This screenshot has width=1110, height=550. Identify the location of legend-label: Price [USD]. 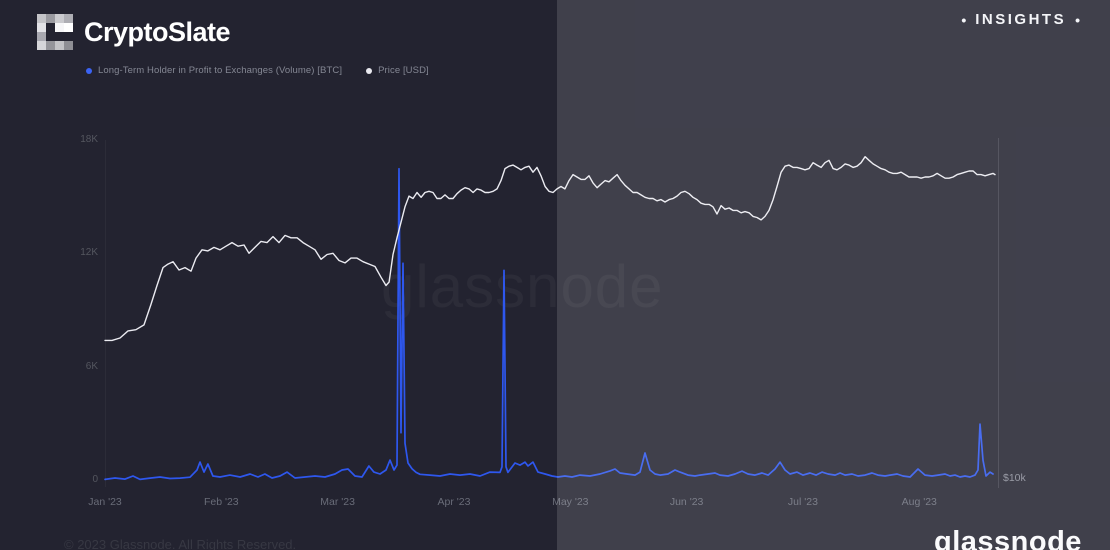
(403, 70).